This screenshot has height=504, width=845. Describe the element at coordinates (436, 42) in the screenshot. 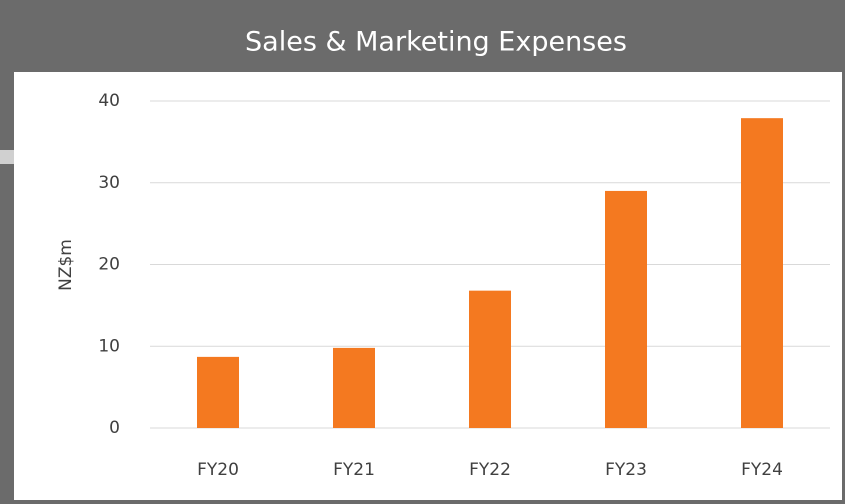

I see `chart-title: Sales & Marketing Expenses` at that location.